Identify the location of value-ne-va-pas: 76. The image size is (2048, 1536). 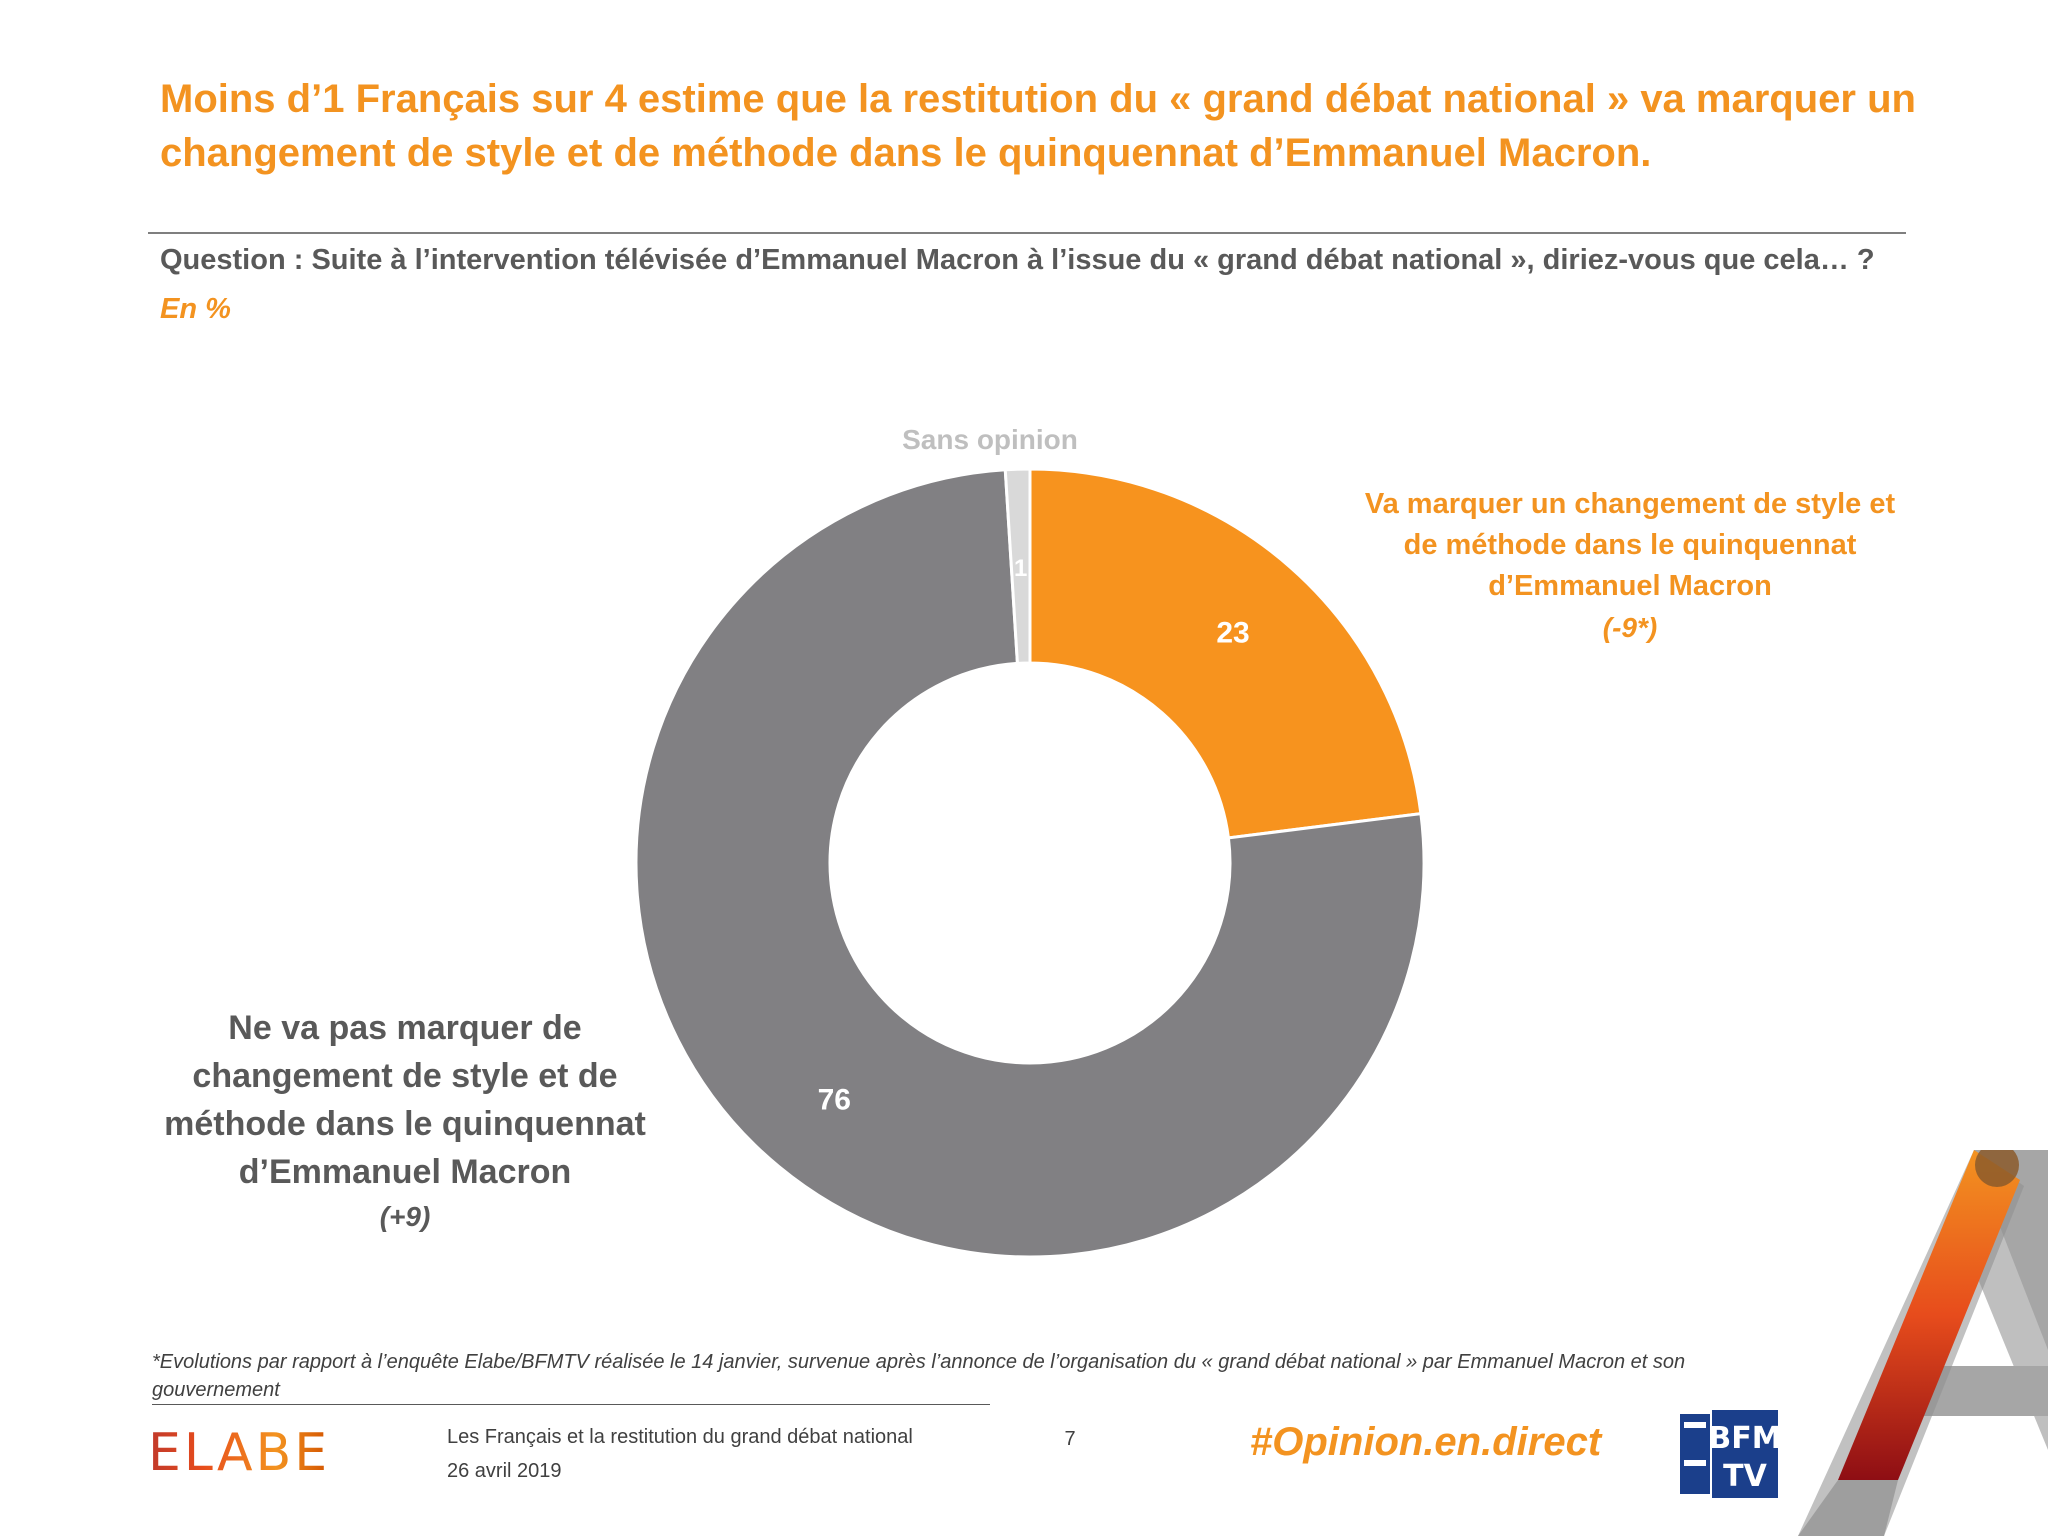
(834, 1100).